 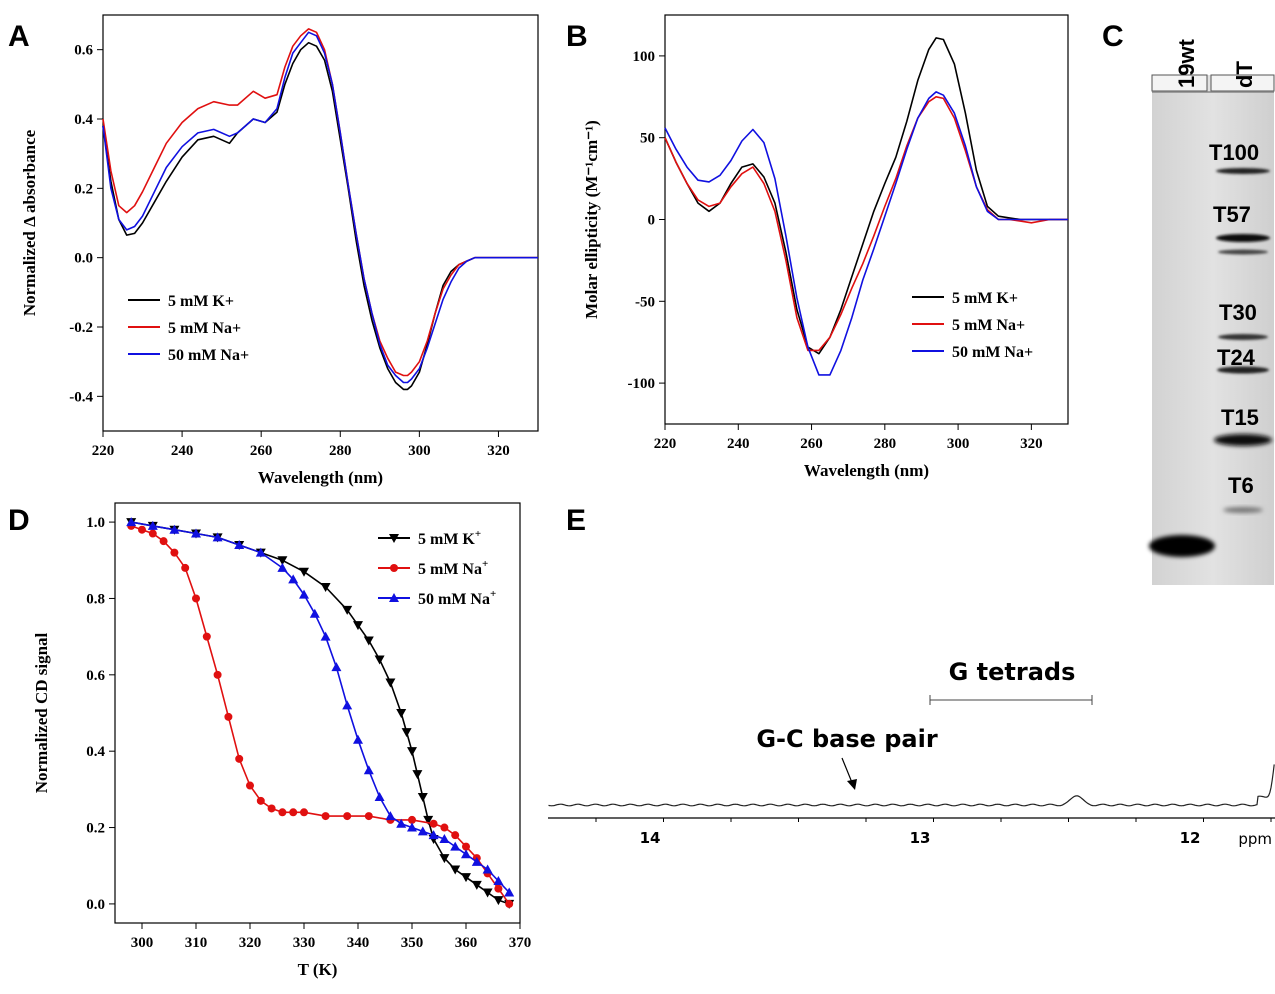 What do you see at coordinates (576, 520) in the screenshot?
I see `panel-label-e: E` at bounding box center [576, 520].